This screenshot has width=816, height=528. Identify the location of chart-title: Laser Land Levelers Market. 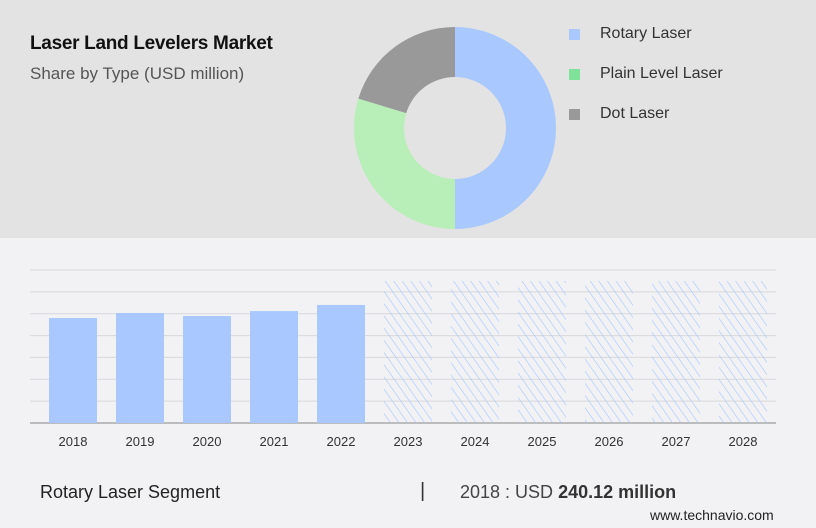
(151, 43).